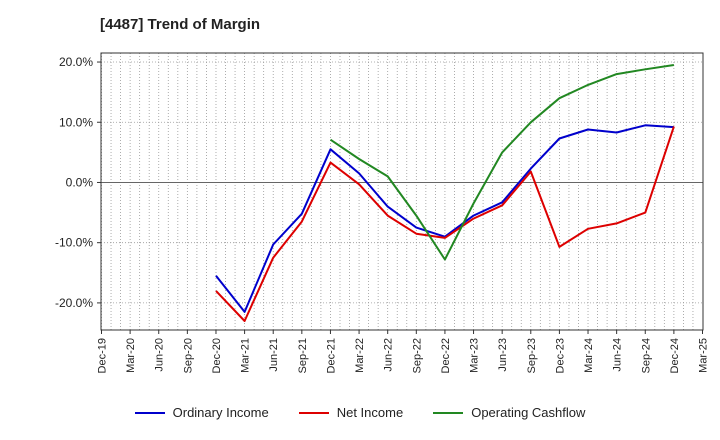  Describe the element at coordinates (646, 355) in the screenshot. I see `x-tick-label: Sep-24` at that location.